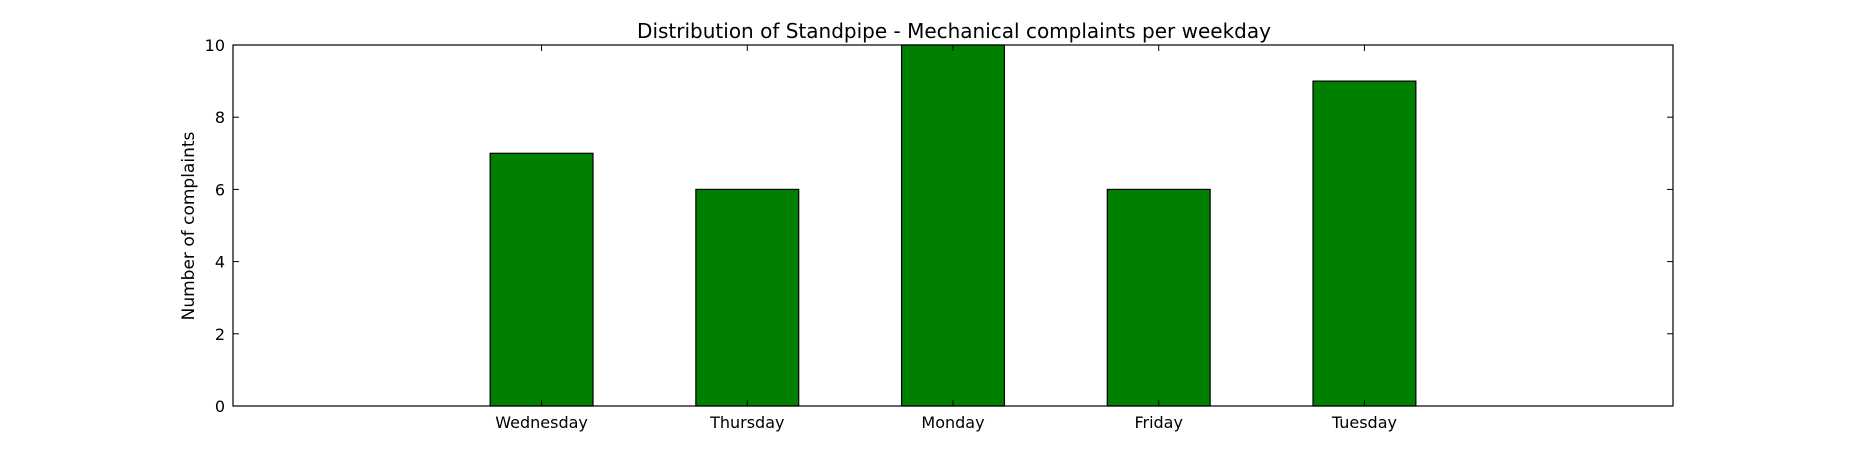 This screenshot has height=454, width=1850. I want to click on bar-monday, so click(953, 225).